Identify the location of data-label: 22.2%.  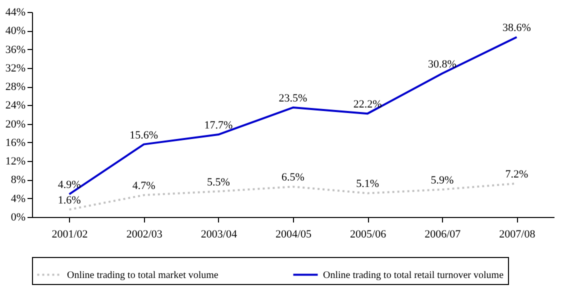
(367, 104).